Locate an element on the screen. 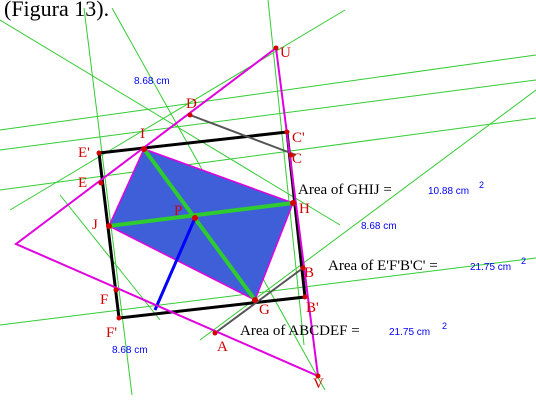 Image resolution: width=536 pixels, height=405 pixels. label-h: H is located at coordinates (304, 209).